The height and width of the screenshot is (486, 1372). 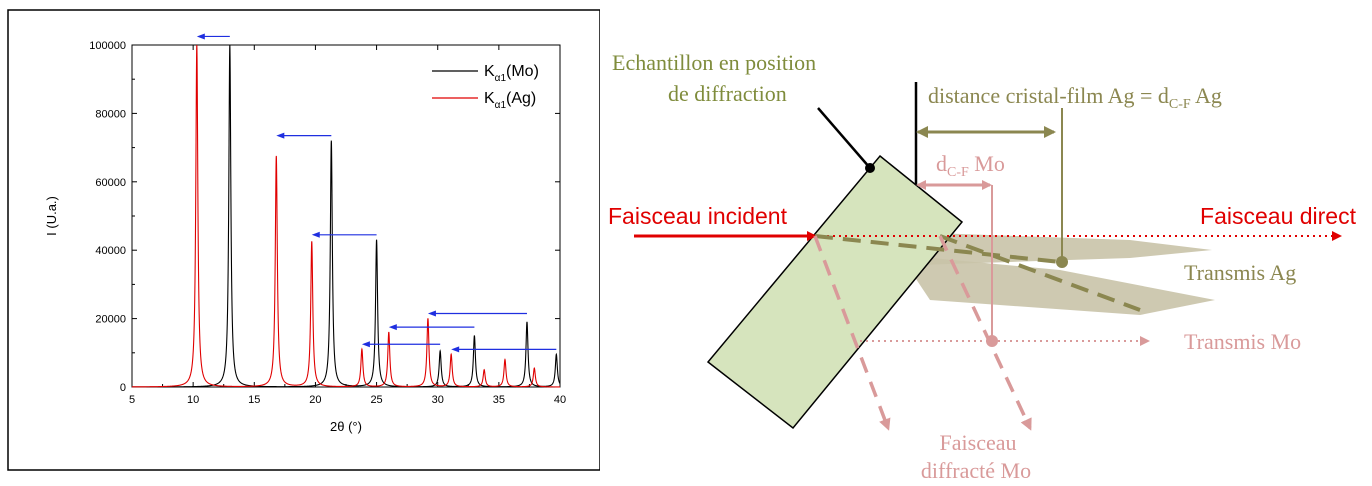 What do you see at coordinates (107, 46) in the screenshot?
I see `y-tick-label: 100000` at bounding box center [107, 46].